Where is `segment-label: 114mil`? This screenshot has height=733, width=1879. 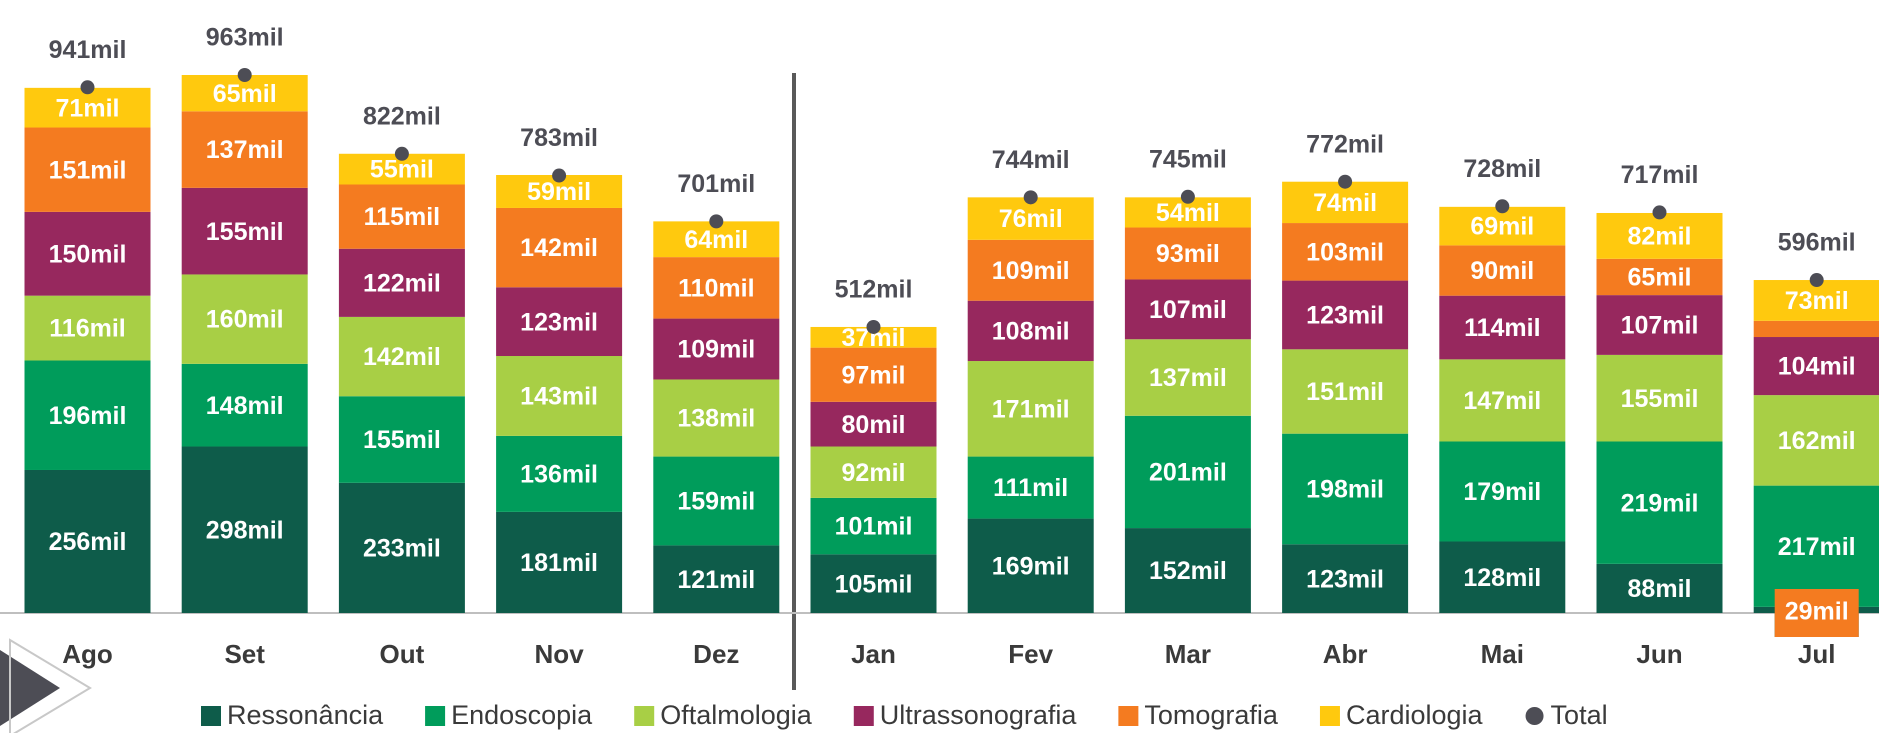
segment-label: 114mil is located at coordinates (1502, 328).